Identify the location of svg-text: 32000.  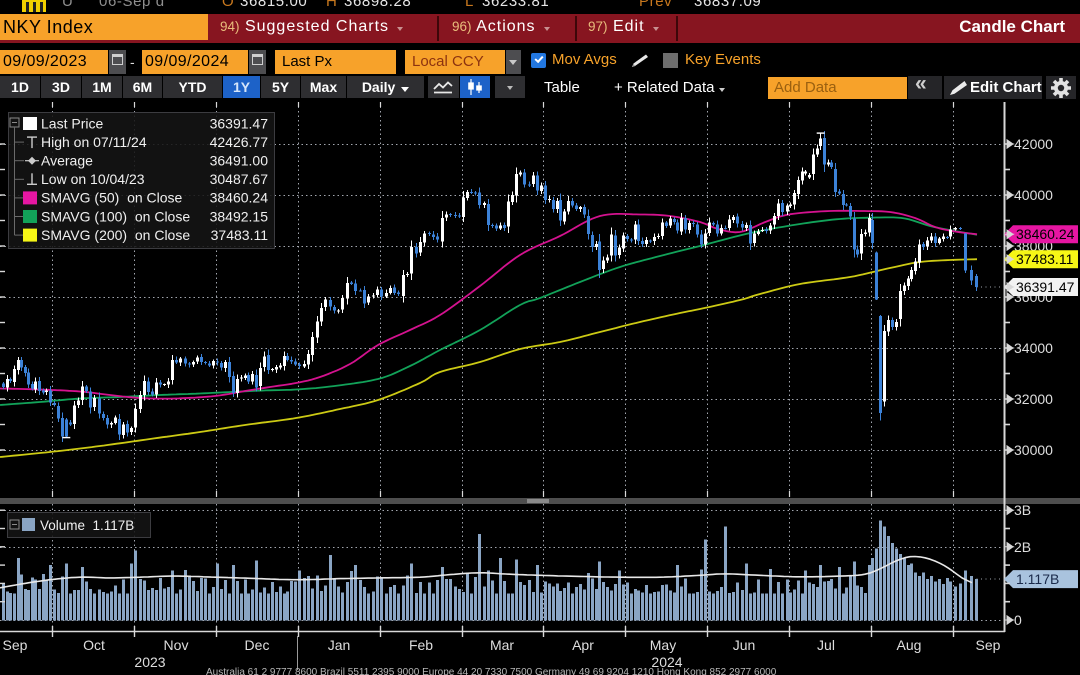
(1033, 399).